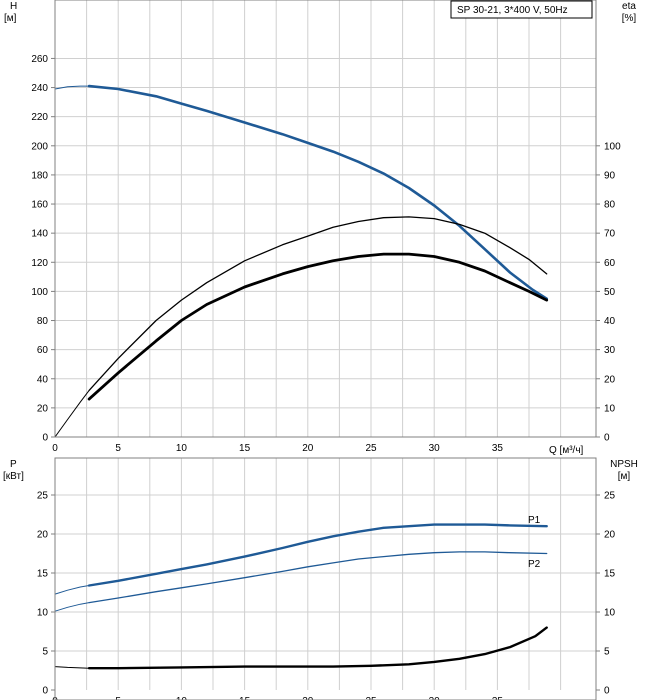 This screenshot has width=658, height=700. I want to click on bottom-x-tick-label: 30, so click(435, 698).